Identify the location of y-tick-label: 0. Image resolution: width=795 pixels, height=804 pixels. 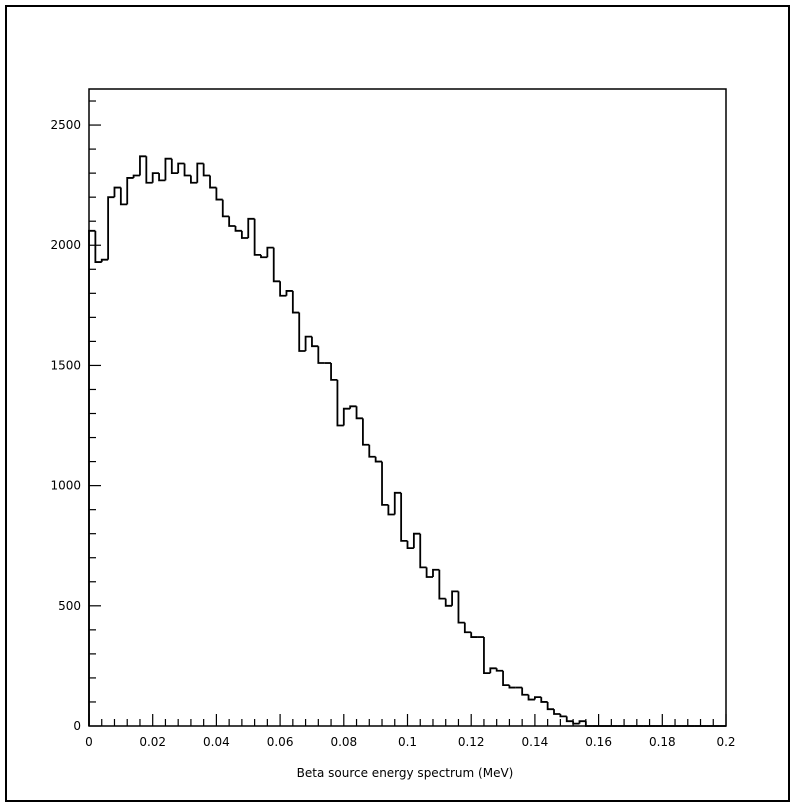
(77, 726).